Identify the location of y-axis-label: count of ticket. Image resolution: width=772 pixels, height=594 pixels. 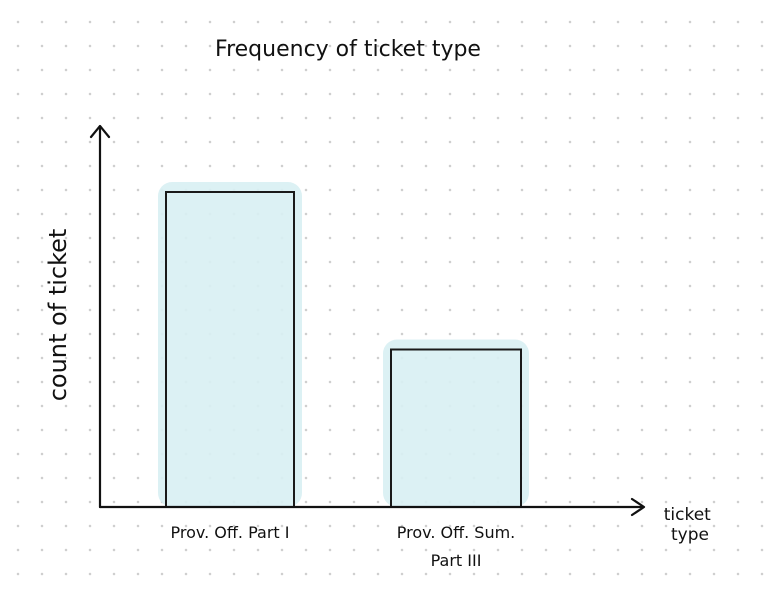
(58, 315).